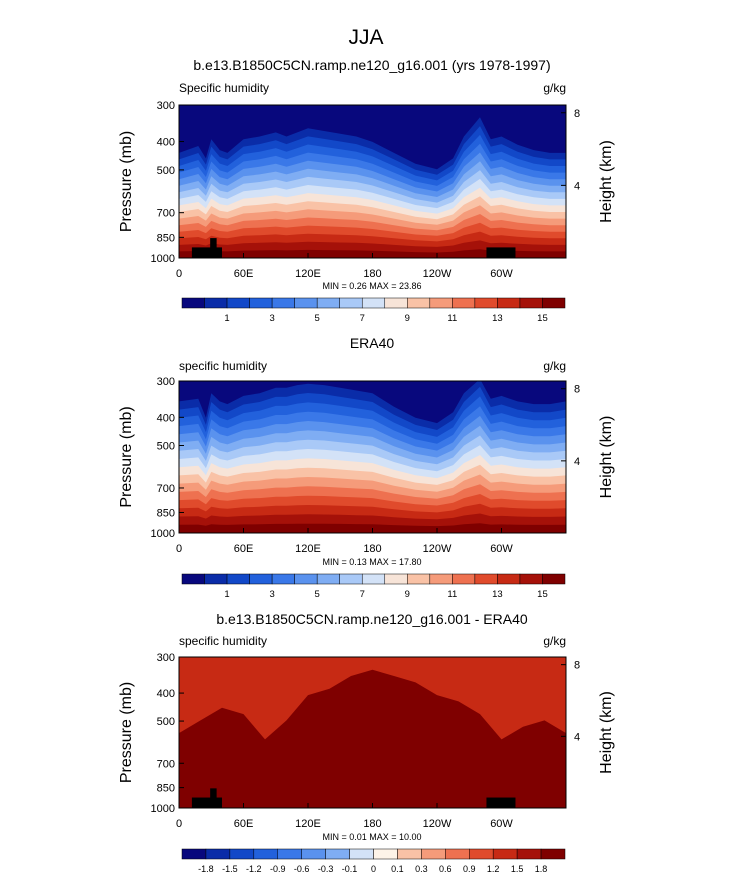  I want to click on y2-tick-label: 4, so click(577, 737).